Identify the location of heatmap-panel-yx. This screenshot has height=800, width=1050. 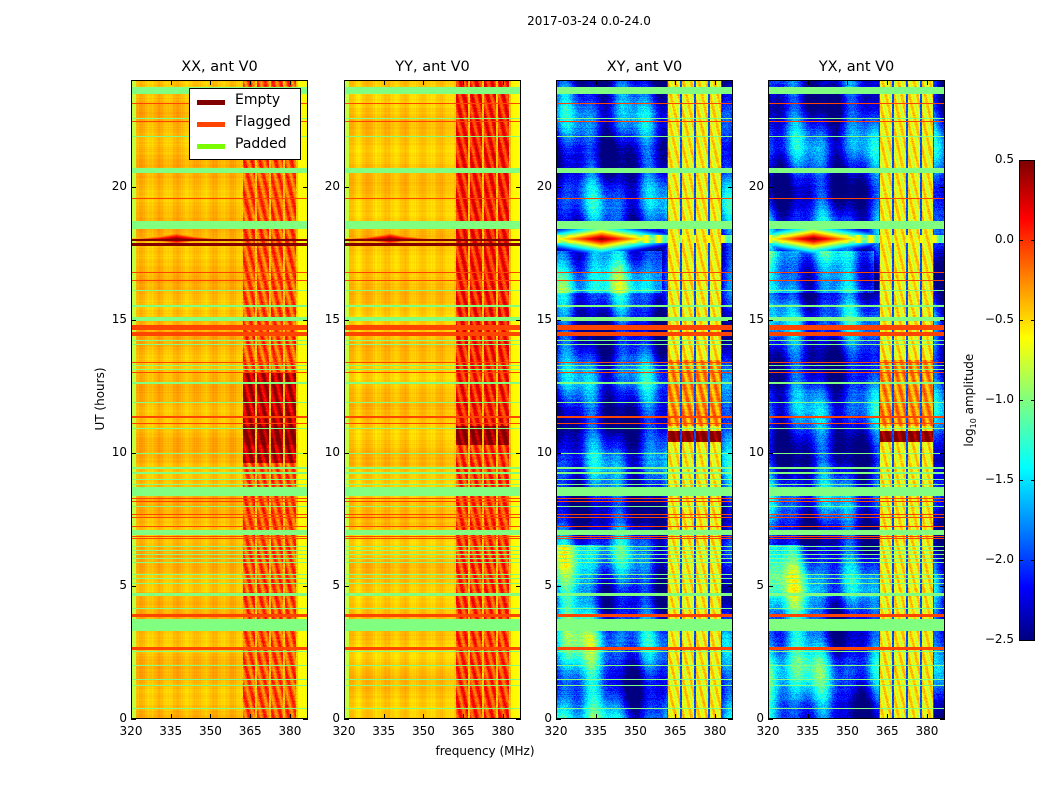
(856, 399).